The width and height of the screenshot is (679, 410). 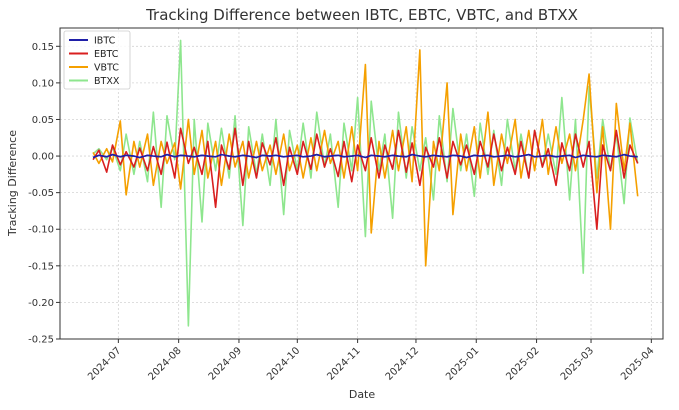 I want to click on y-tick-label: 0.05, so click(x=43, y=120).